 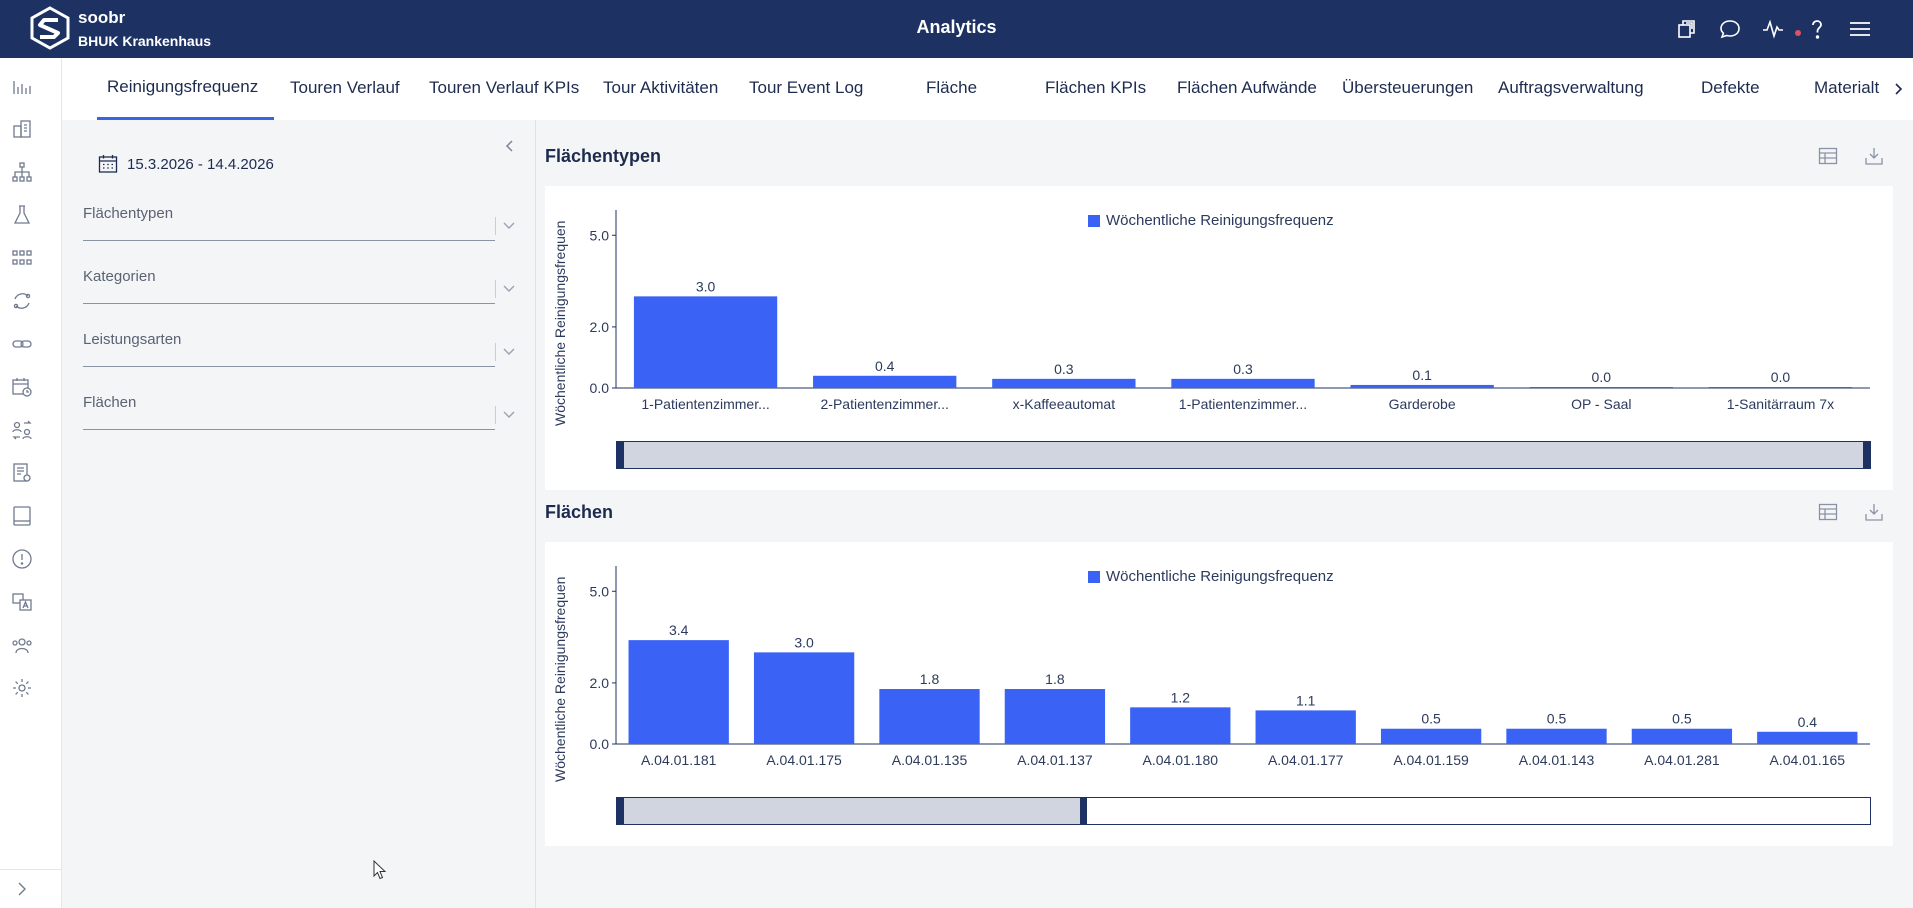 What do you see at coordinates (1808, 722) in the screenshot?
I see `data-label: 0.4` at bounding box center [1808, 722].